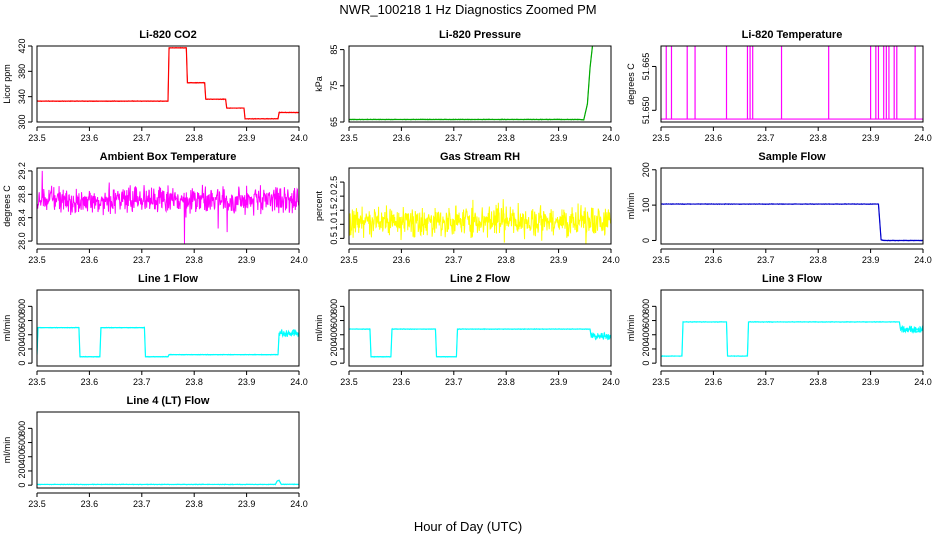 The width and height of the screenshot is (936, 540). I want to click on figure-x-axis-label: Hour of Day (UTC), so click(468, 526).